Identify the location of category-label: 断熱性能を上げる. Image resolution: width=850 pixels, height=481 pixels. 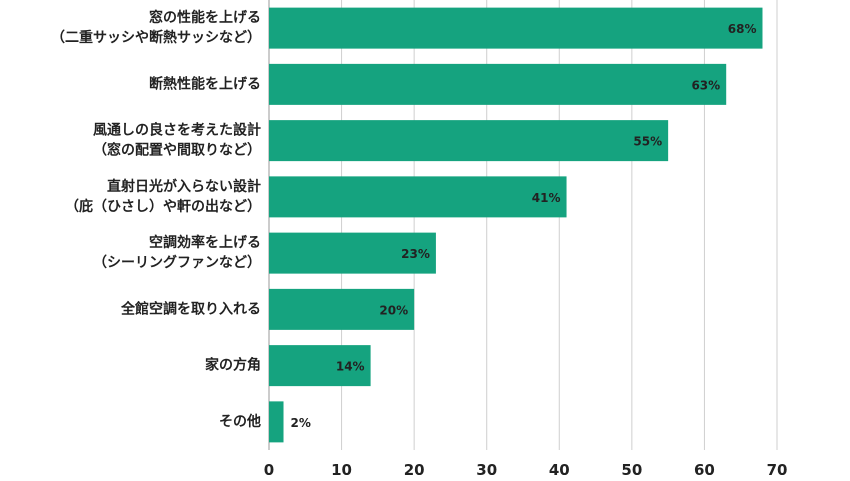
(205, 83).